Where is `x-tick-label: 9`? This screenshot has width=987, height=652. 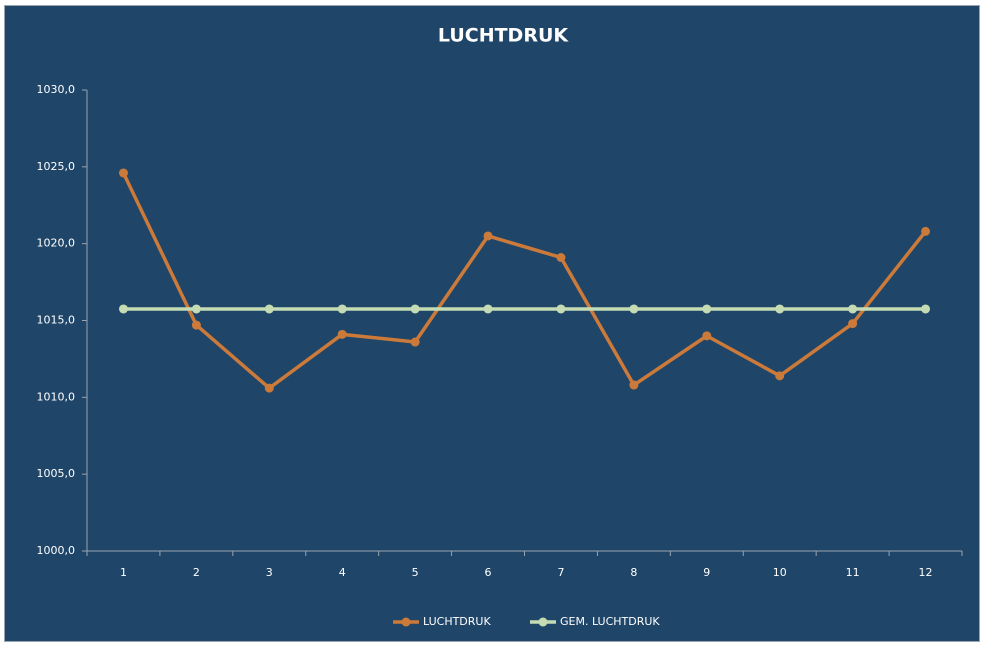 x-tick-label: 9 is located at coordinates (706, 572).